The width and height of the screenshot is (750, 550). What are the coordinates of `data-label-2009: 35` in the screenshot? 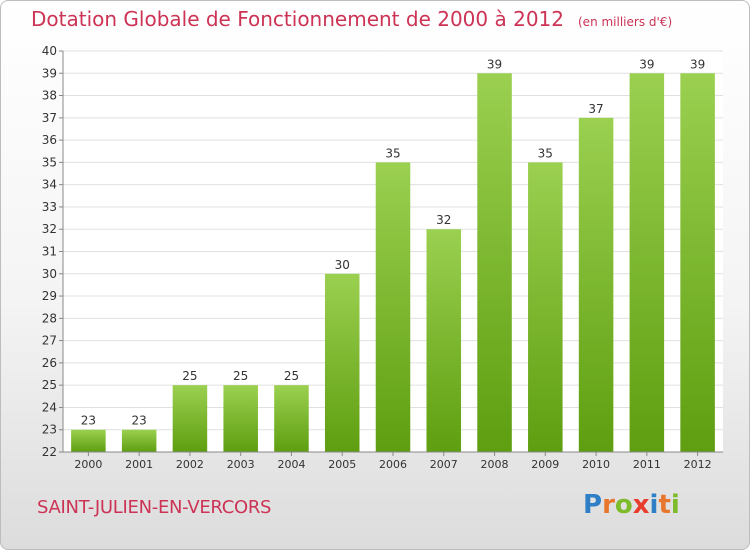 It's located at (545, 153).